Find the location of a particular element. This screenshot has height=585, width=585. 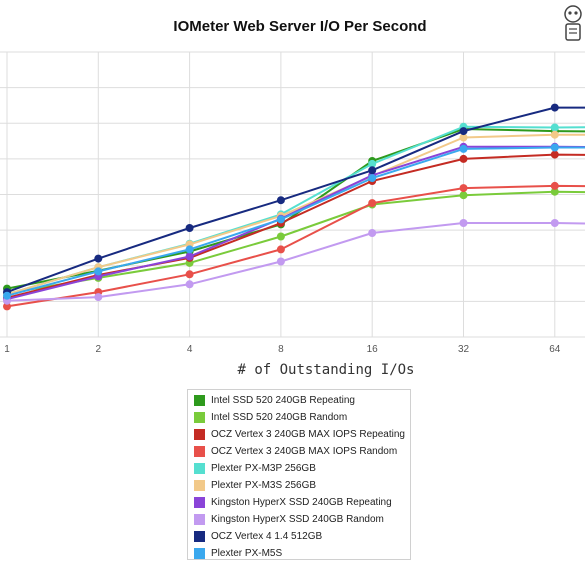

x-tick-label: 4 is located at coordinates (190, 349).